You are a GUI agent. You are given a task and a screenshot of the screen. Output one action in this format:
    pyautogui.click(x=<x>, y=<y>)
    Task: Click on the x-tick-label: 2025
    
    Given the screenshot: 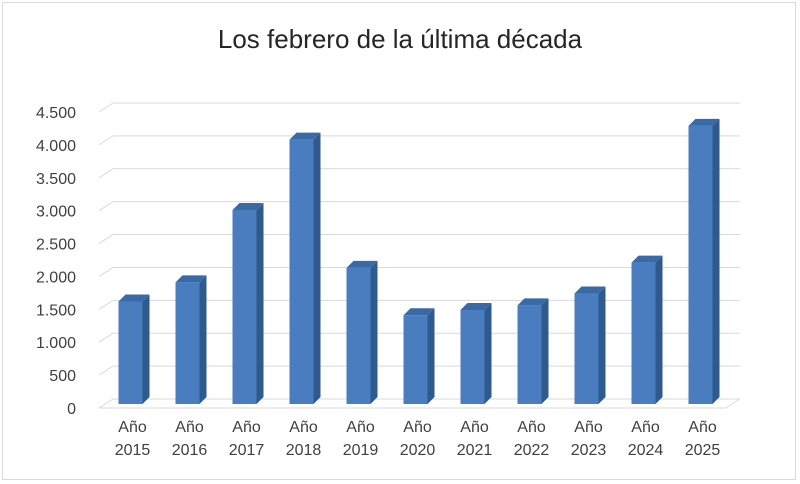 What is the action you would take?
    pyautogui.click(x=703, y=450)
    